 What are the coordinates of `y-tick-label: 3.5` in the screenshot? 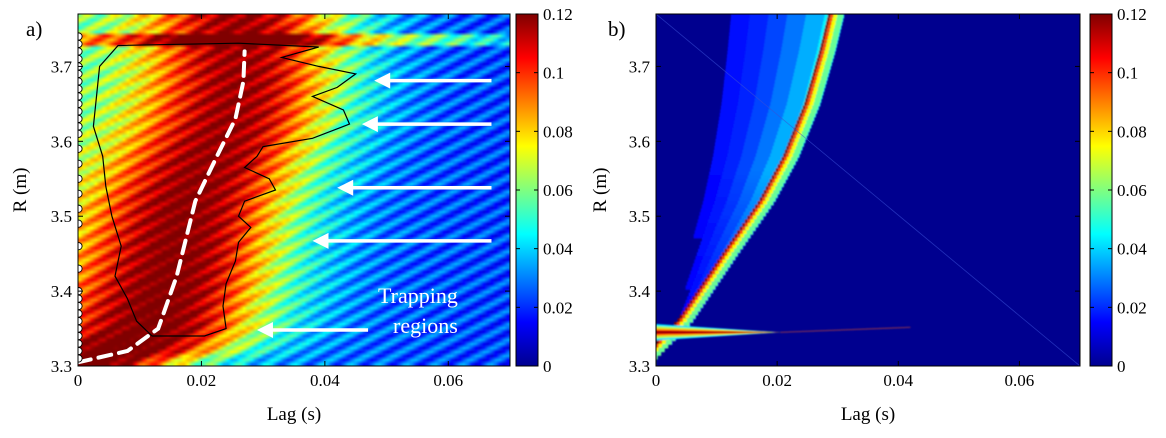 It's located at (61, 216).